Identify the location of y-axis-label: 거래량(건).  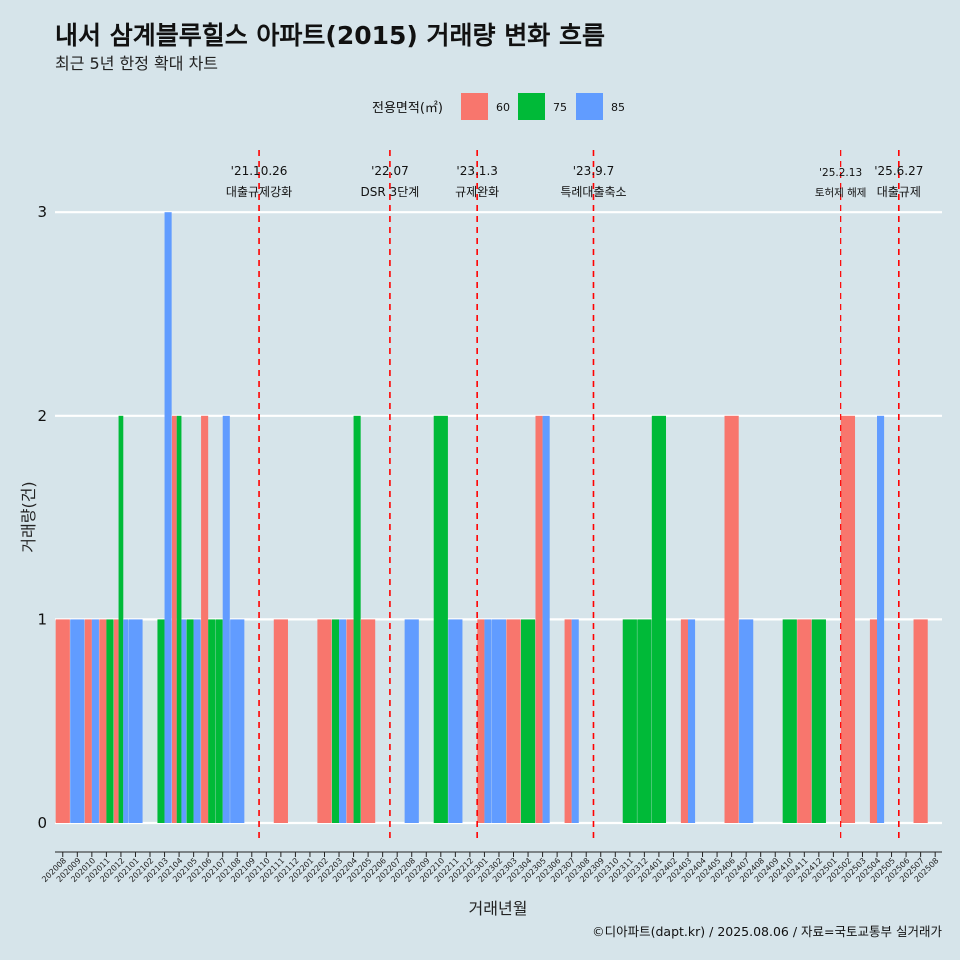
(28, 516).